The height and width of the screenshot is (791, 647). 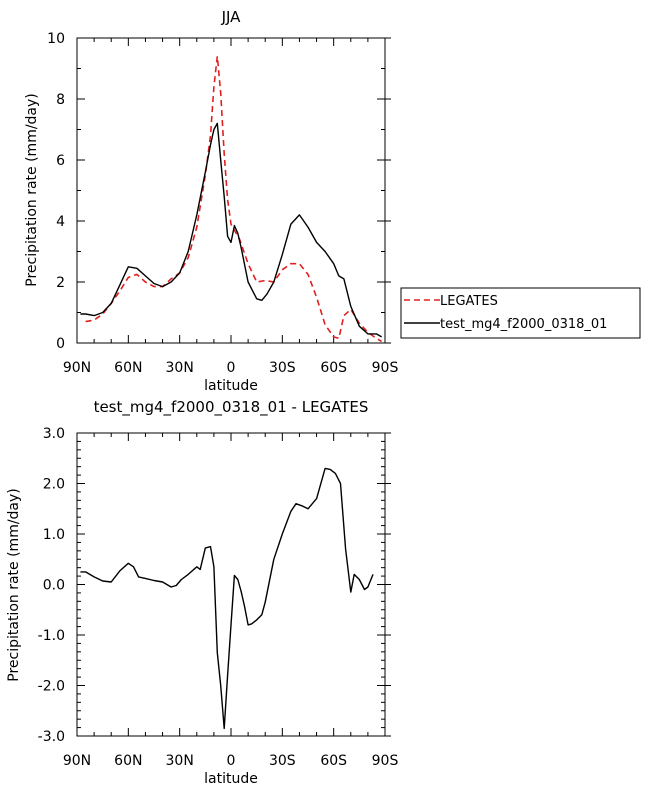 I want to click on legend-label-model: test_mg4_f2000_0318_01, so click(x=523, y=324).